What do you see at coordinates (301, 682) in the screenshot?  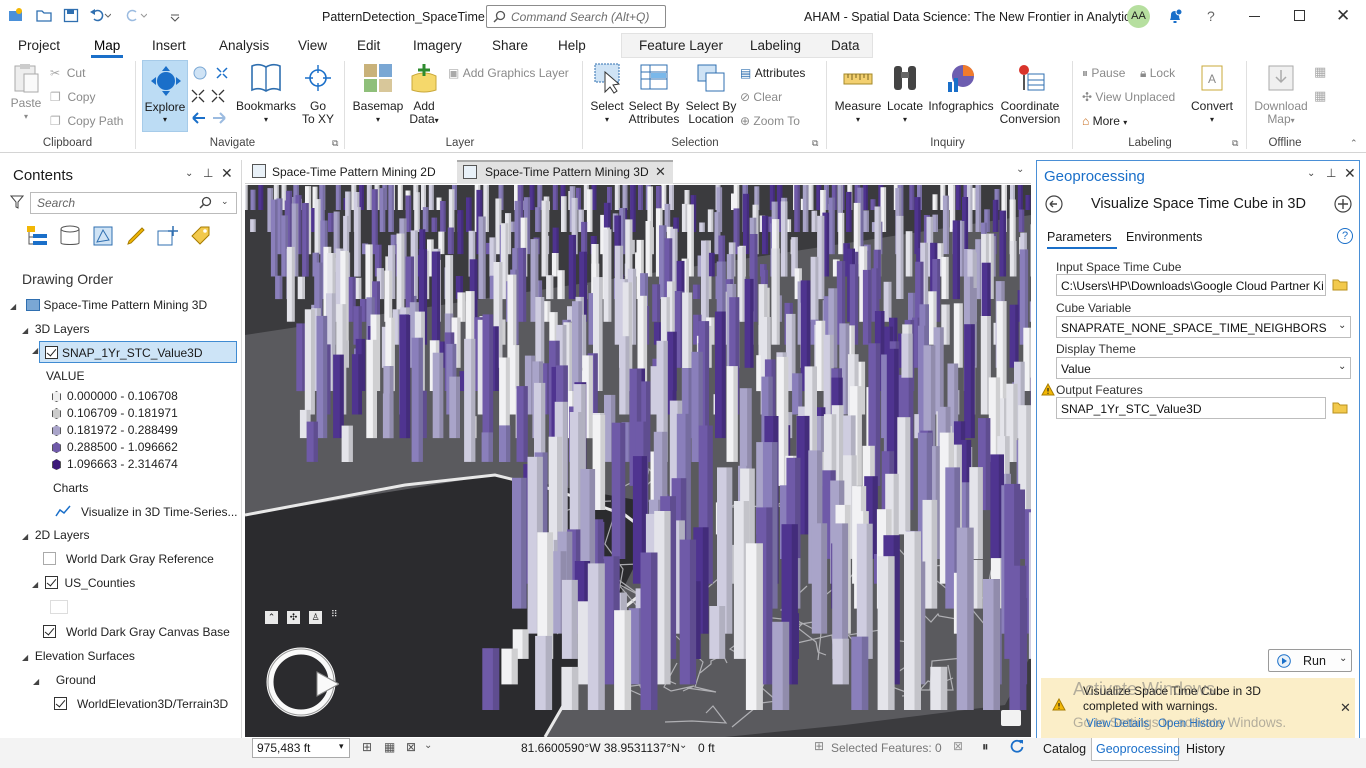 I see `navigator-control` at bounding box center [301, 682].